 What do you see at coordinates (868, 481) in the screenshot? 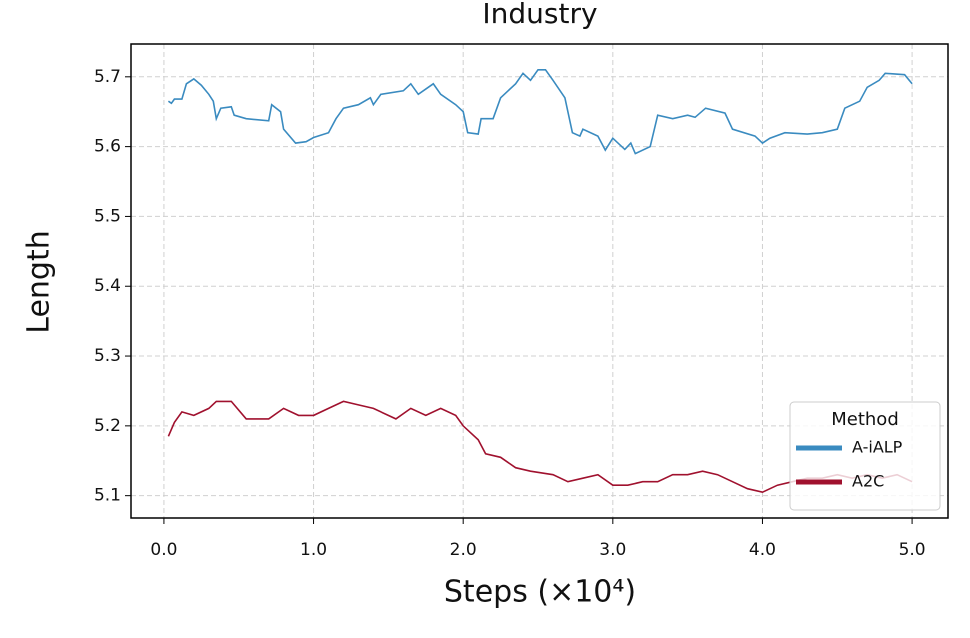
I see `legend-label: A2C` at bounding box center [868, 481].